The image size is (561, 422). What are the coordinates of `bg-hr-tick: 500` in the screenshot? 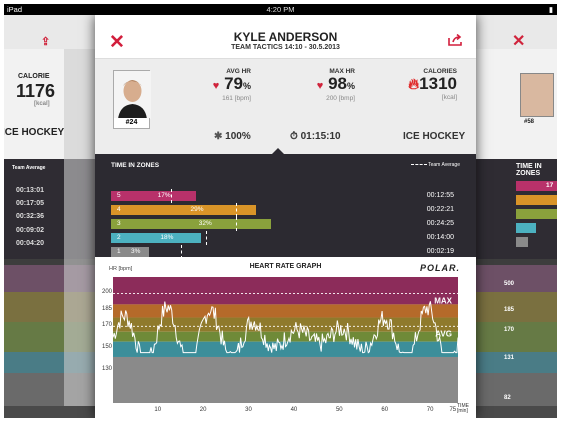 It's located at (509, 284).